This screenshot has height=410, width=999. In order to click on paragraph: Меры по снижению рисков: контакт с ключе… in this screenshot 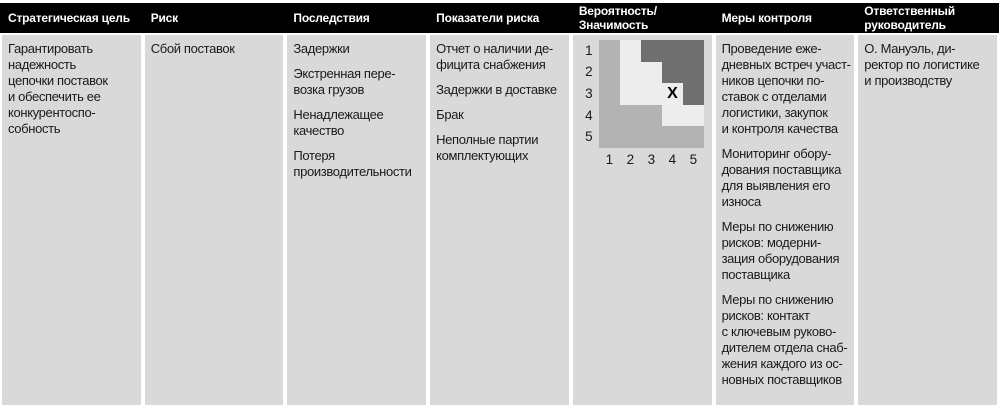, I will do `click(784, 339)`.